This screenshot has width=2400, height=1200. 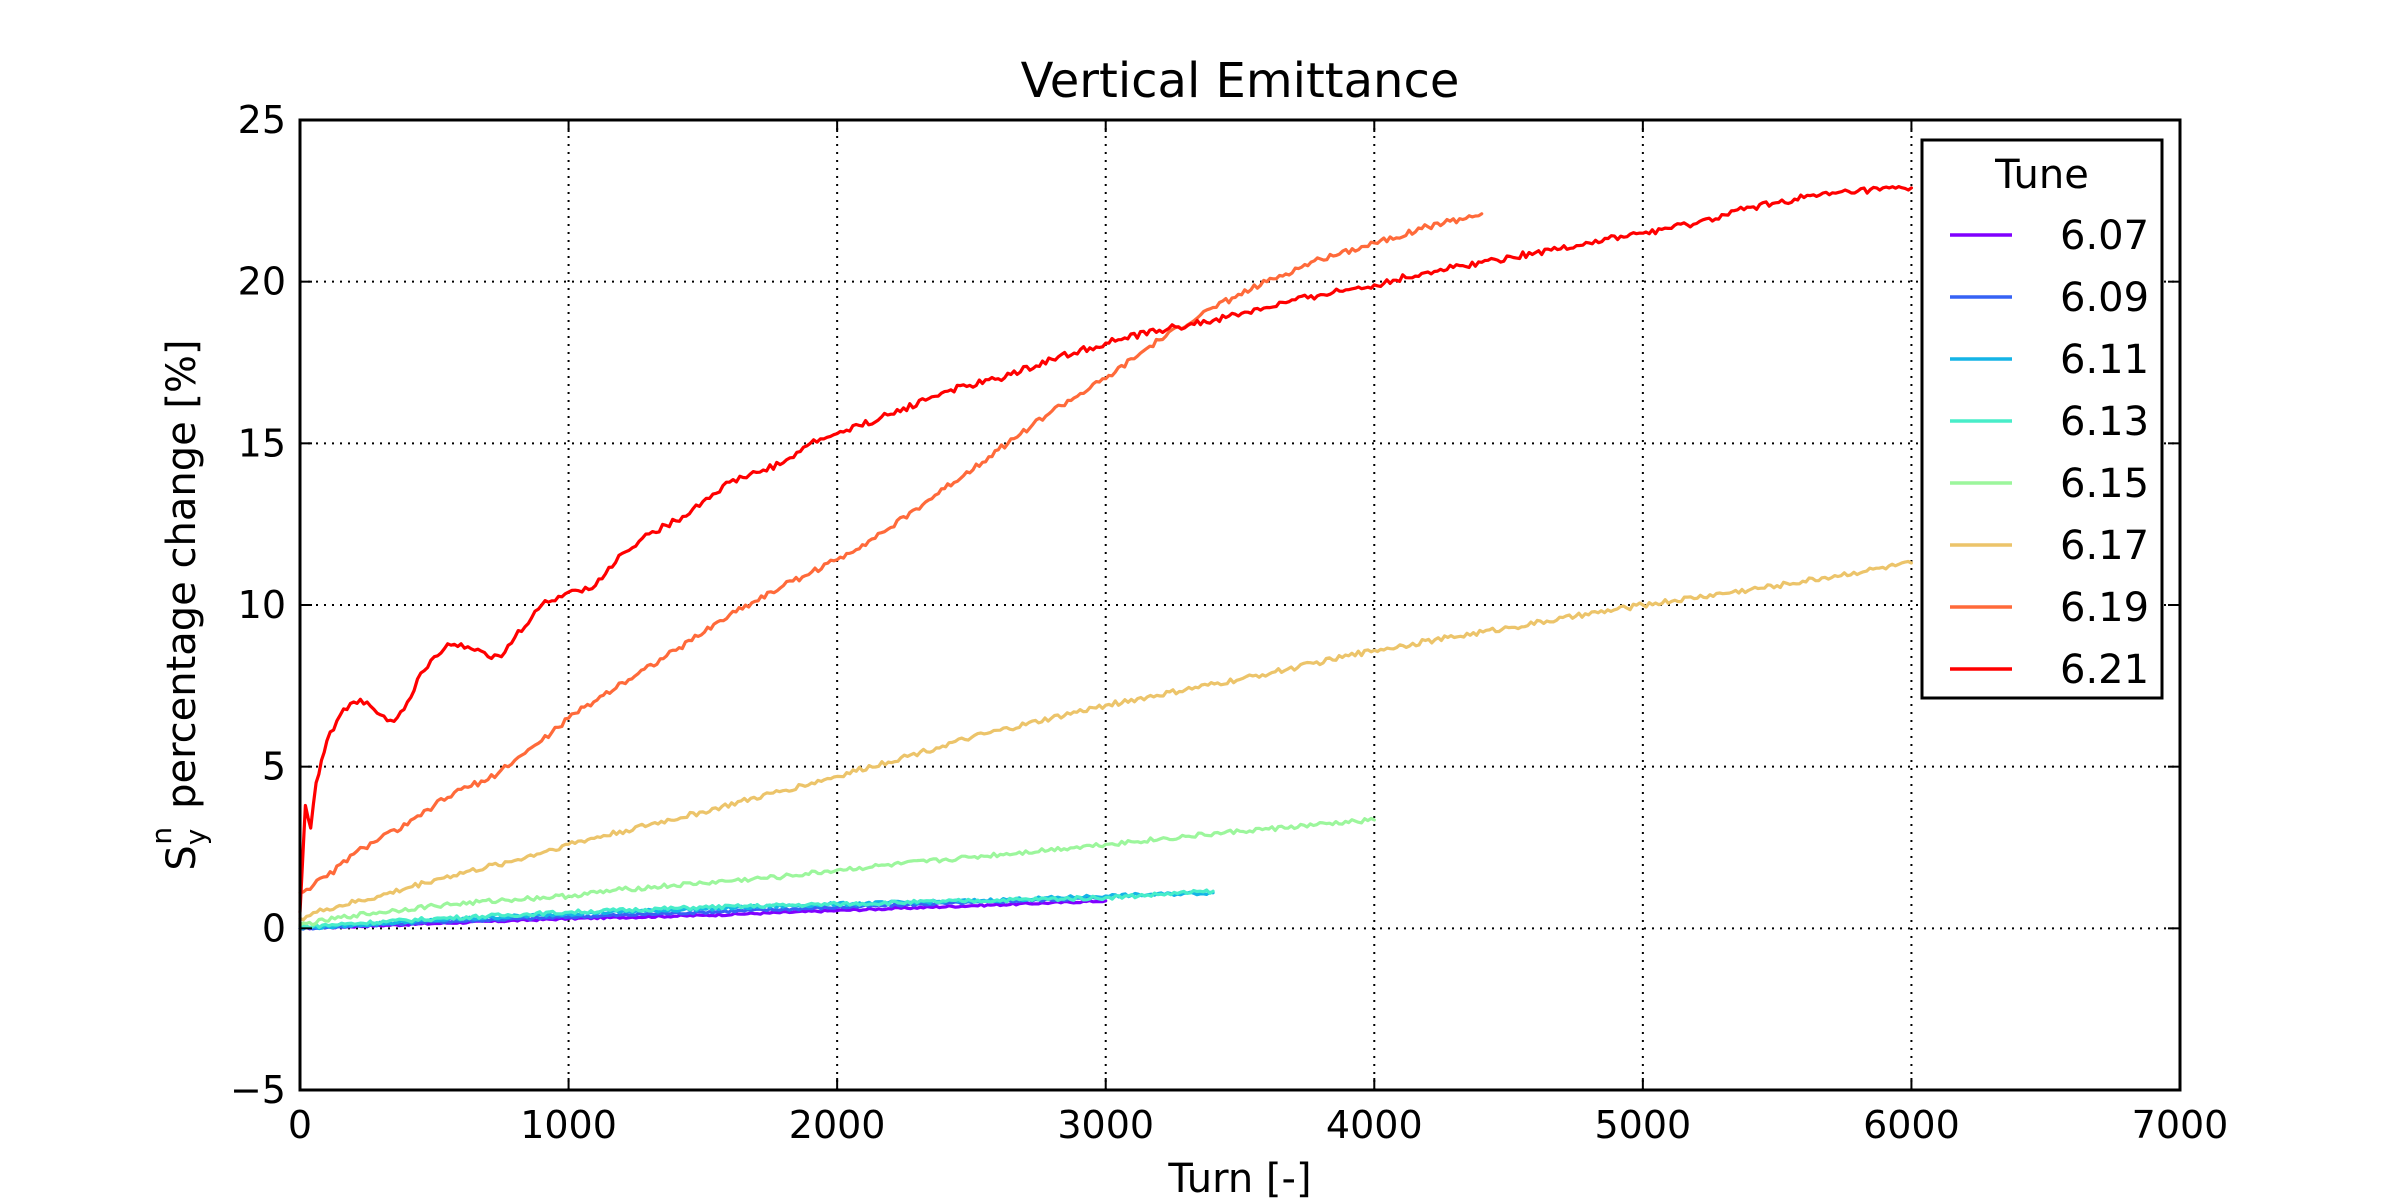 I want to click on legend-label: 6.19, so click(x=2104, y=608).